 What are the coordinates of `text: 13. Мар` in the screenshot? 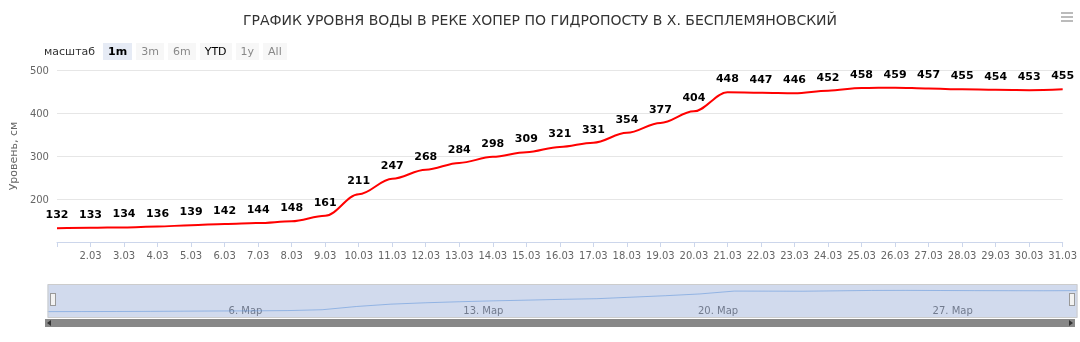 It's located at (483, 310).